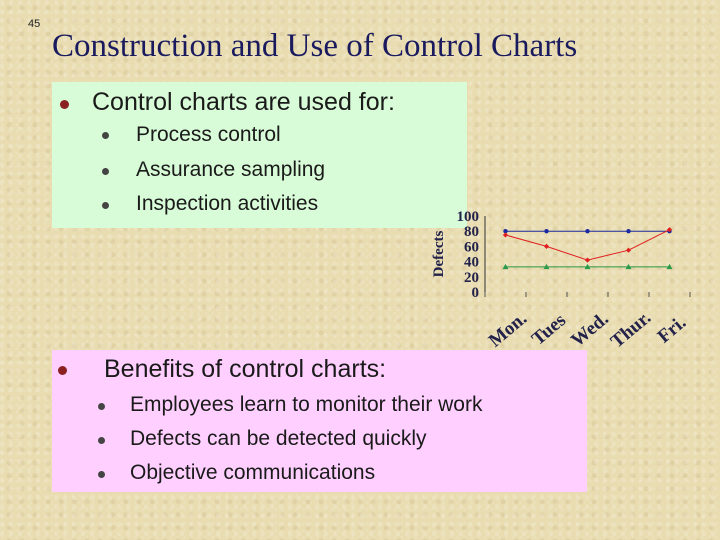 Image resolution: width=720 pixels, height=540 pixels. I want to click on y-tick-label: 60, so click(471, 247).